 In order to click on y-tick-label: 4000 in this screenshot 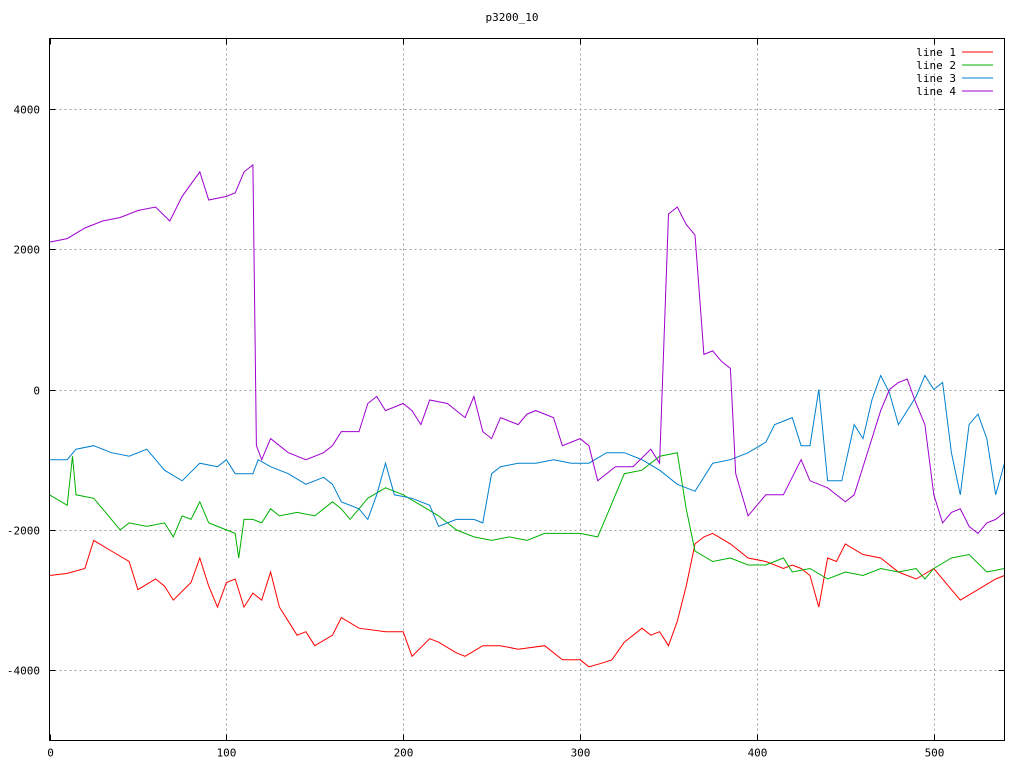, I will do `click(27, 110)`.